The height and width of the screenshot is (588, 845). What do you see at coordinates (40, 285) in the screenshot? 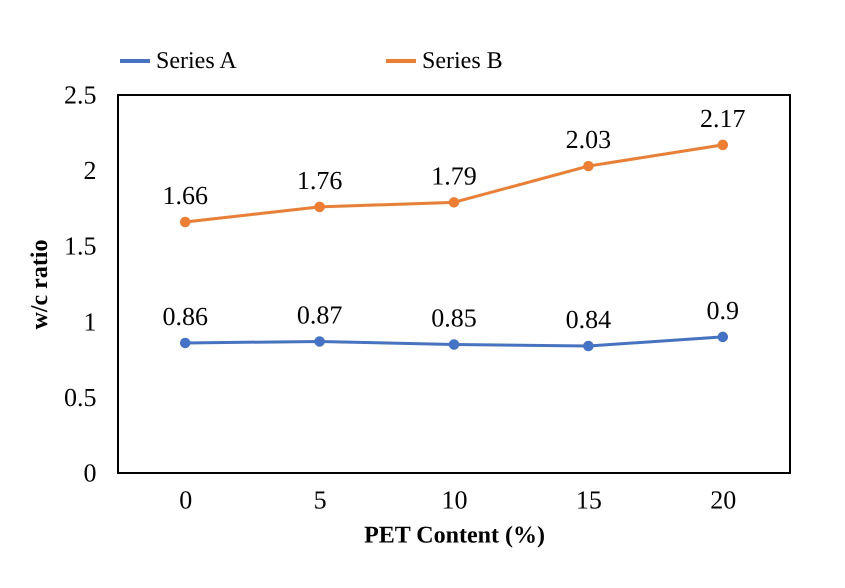
I see `y-axis-title: w/c ratio` at bounding box center [40, 285].